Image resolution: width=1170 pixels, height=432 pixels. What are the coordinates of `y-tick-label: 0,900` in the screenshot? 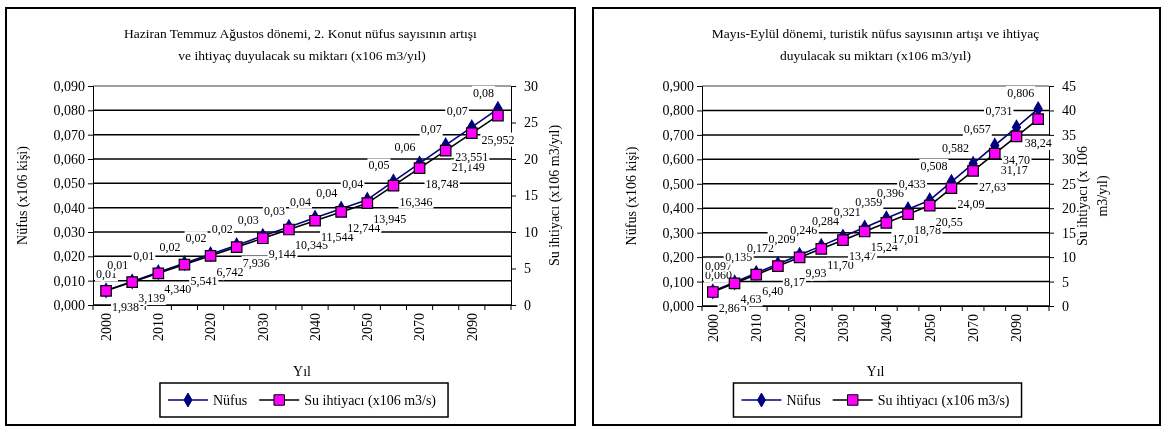 It's located at (678, 86).